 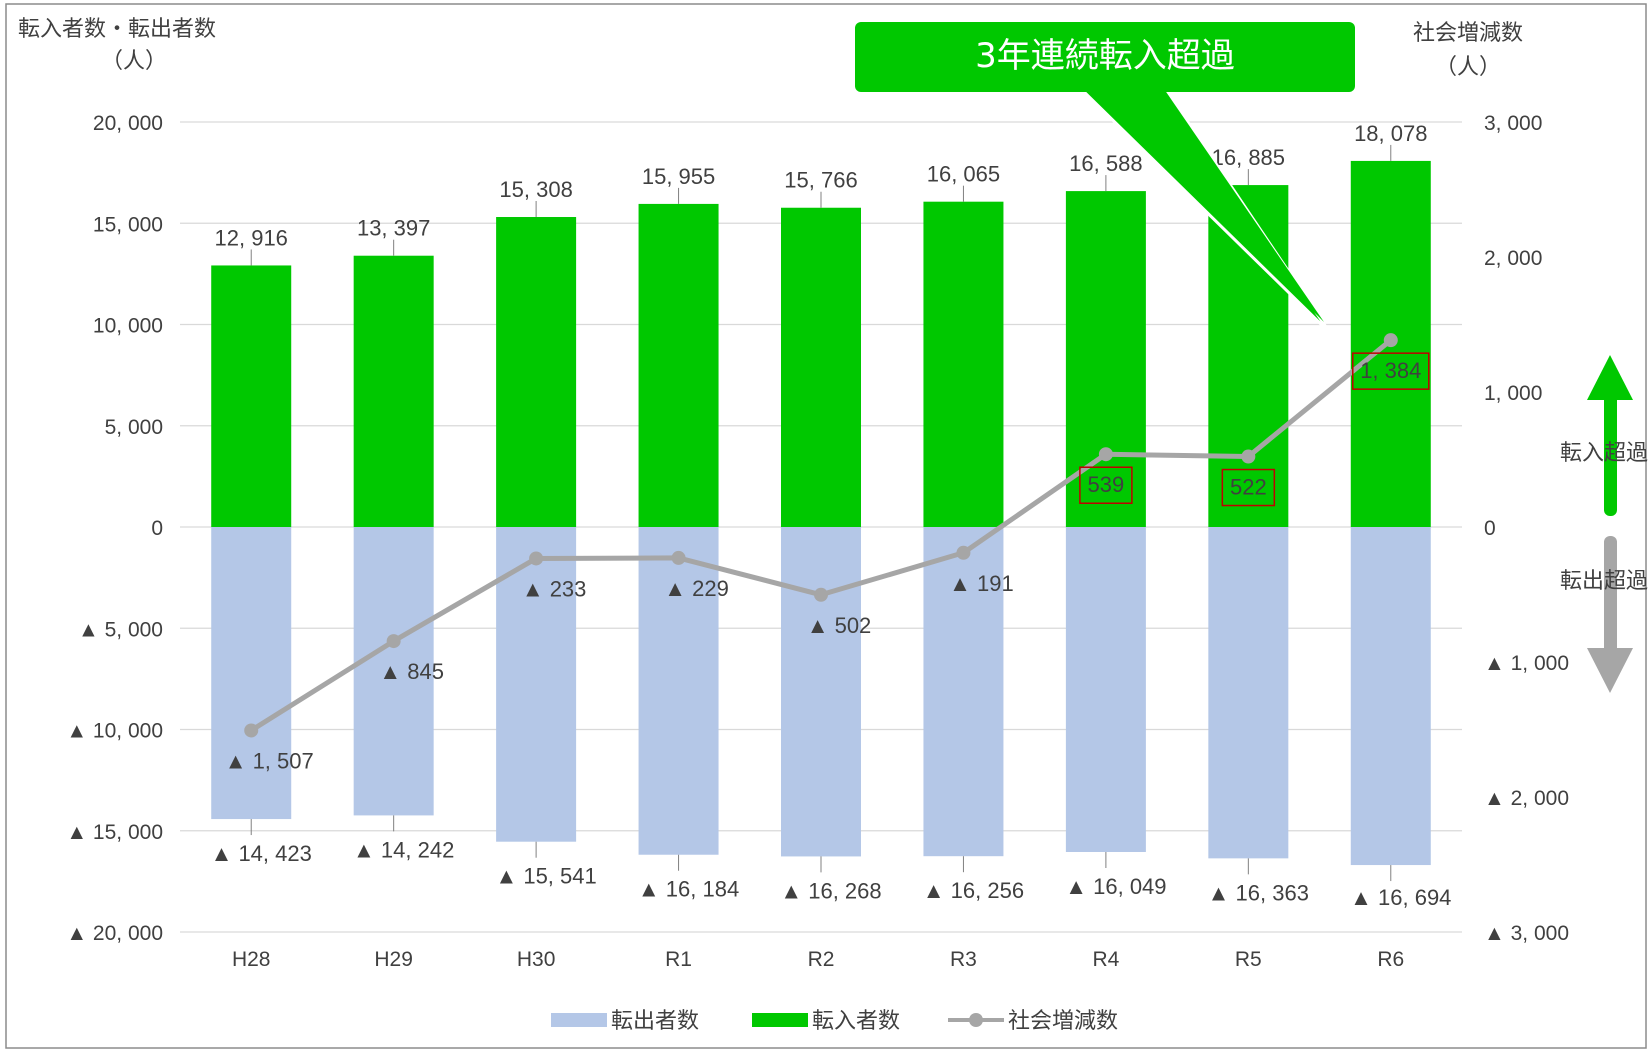 What do you see at coordinates (1468, 67) in the screenshot?
I see `y-right-unit: （人）` at bounding box center [1468, 67].